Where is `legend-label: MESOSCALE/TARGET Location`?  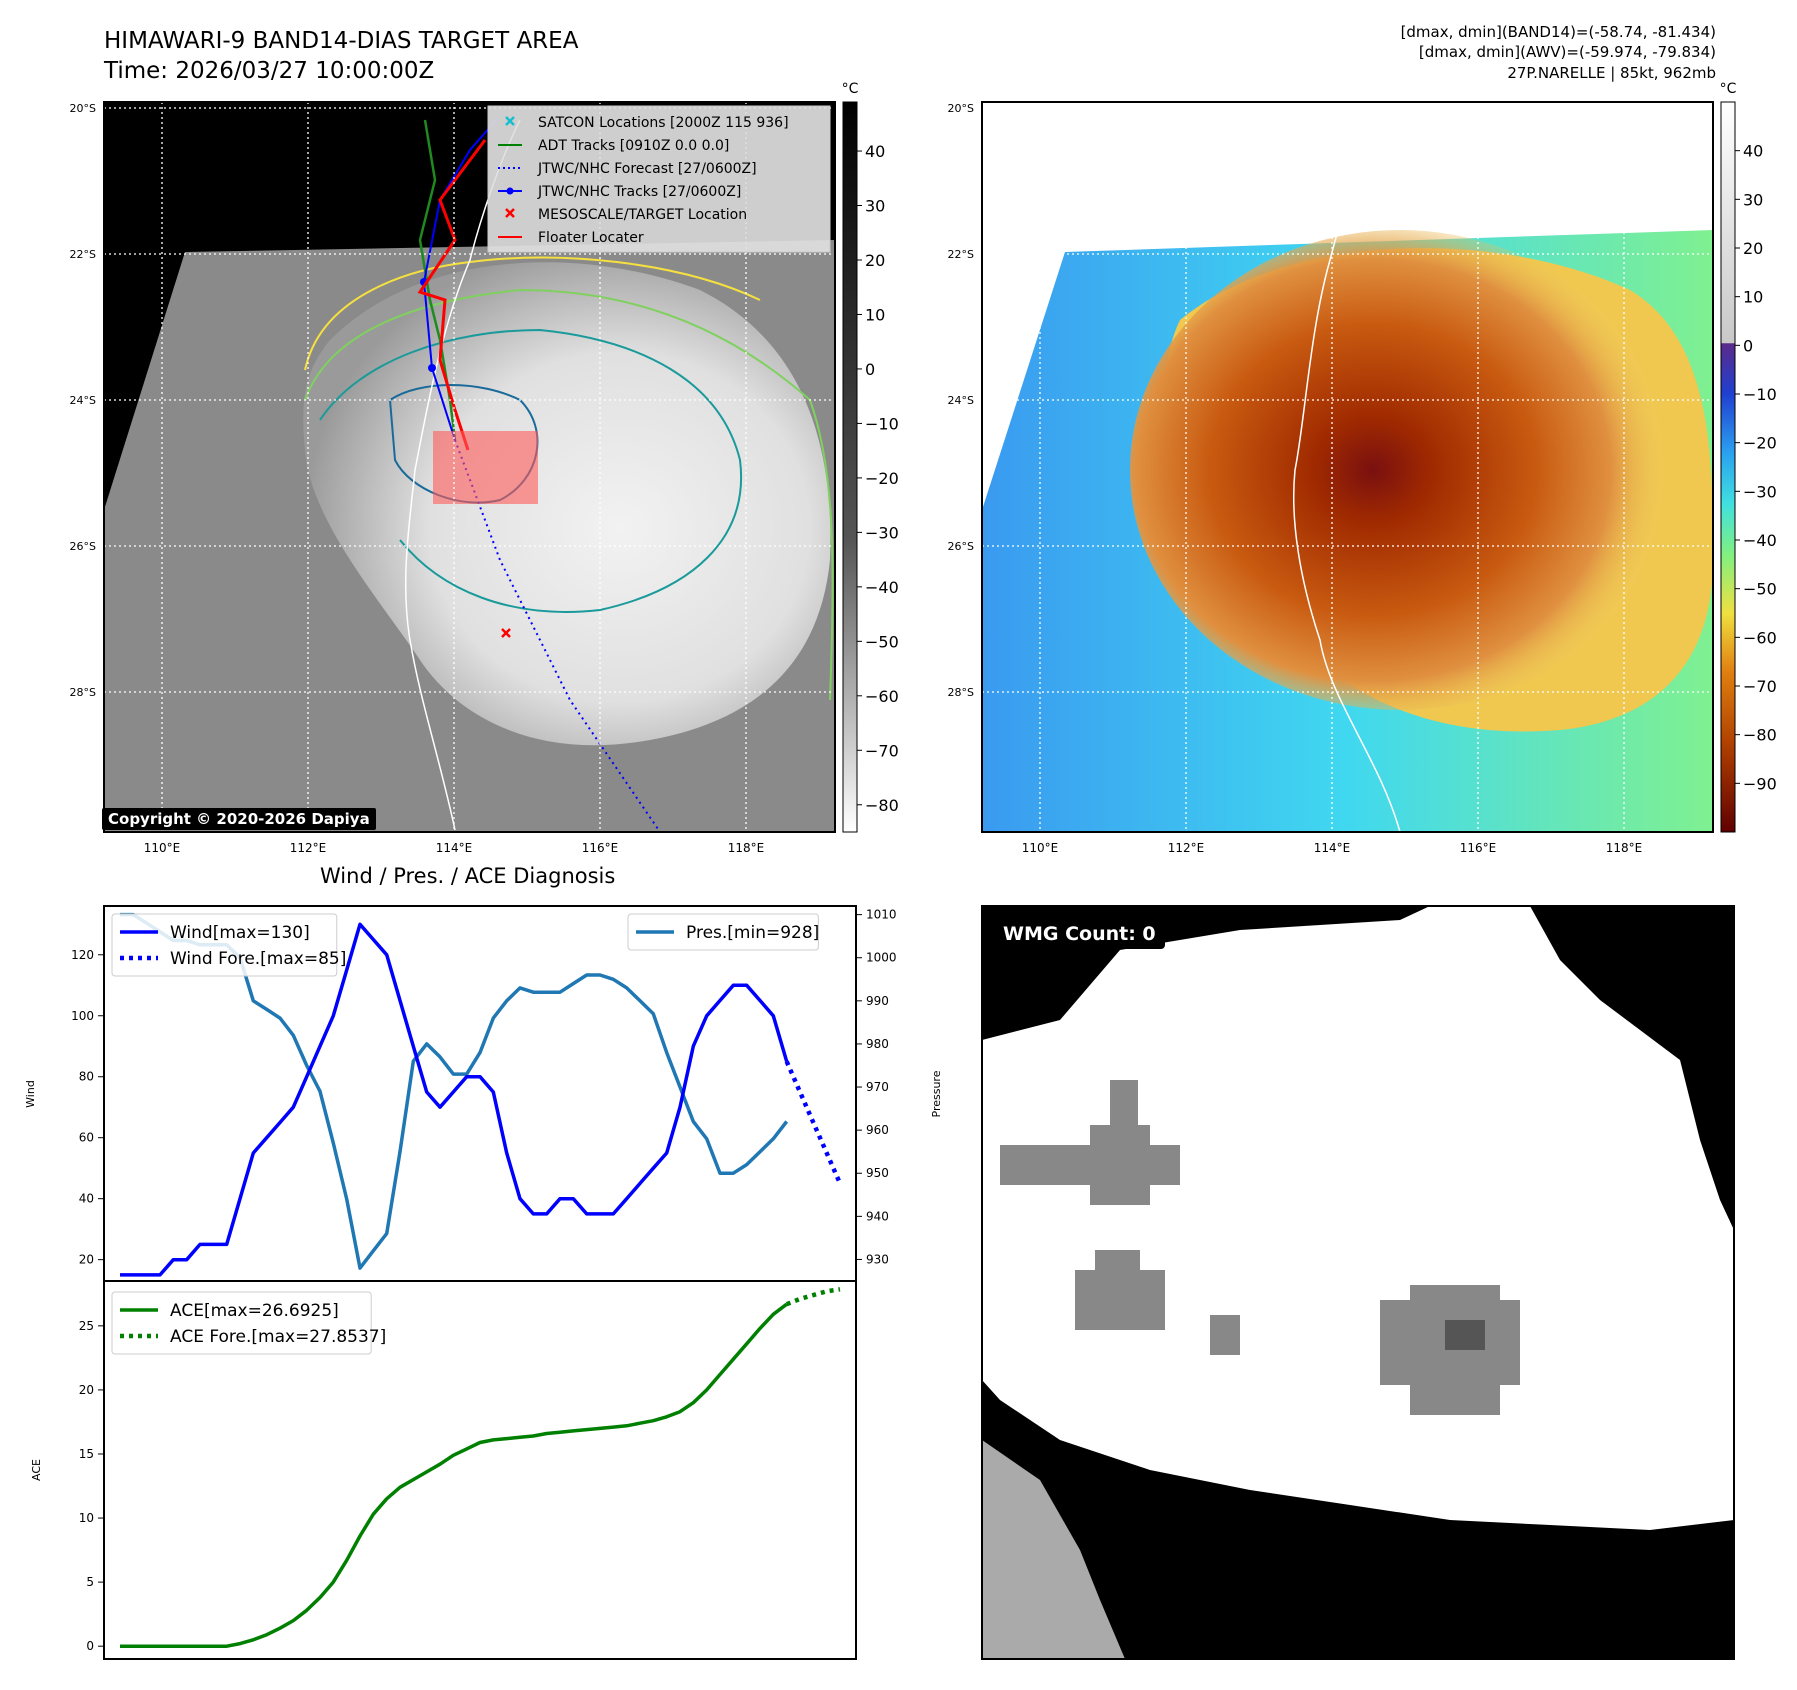 legend-label: MESOSCALE/TARGET Location is located at coordinates (642, 215).